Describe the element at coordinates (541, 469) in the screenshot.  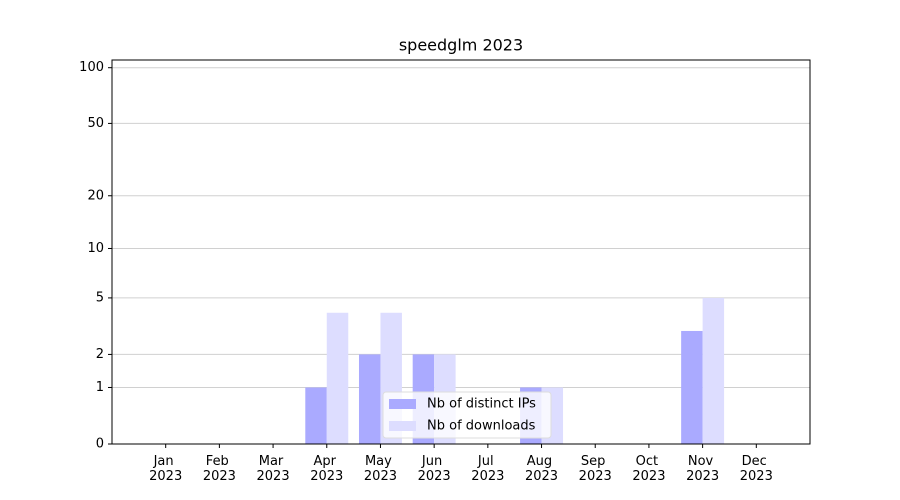
I see `x-tick-label: Aug 2023` at that location.